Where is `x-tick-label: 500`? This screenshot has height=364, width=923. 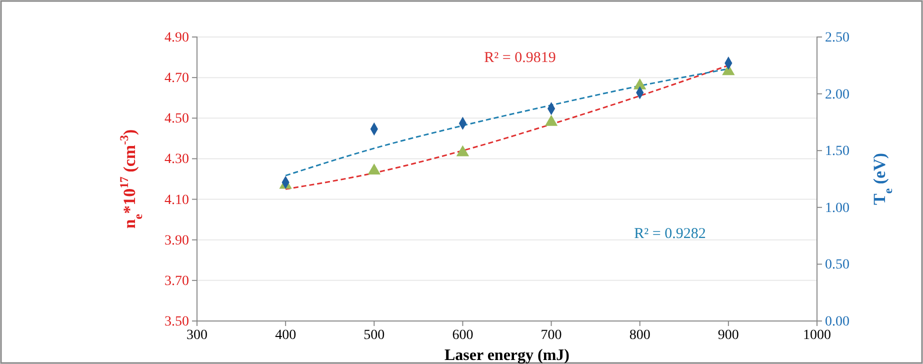 x-tick-label: 500 is located at coordinates (374, 335).